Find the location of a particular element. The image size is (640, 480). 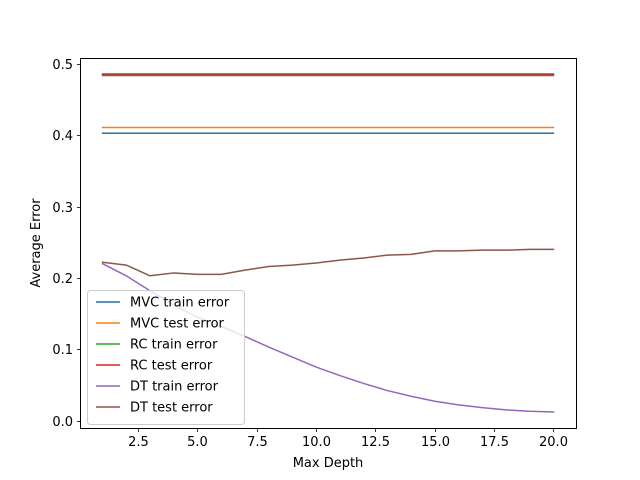

y-axis-label: Average Error is located at coordinates (36, 243).